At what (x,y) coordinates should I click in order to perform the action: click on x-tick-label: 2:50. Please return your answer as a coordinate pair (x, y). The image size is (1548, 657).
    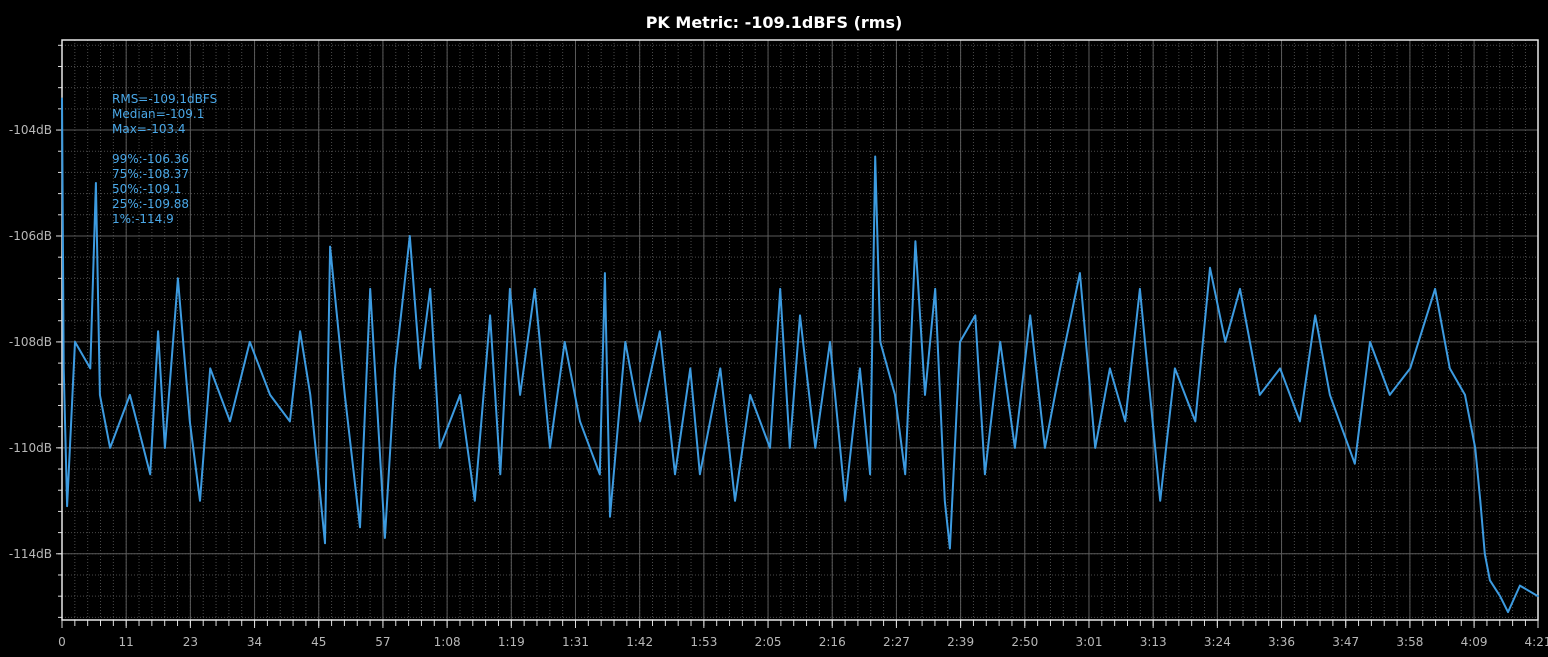
    Looking at the image, I should click on (1024, 642).